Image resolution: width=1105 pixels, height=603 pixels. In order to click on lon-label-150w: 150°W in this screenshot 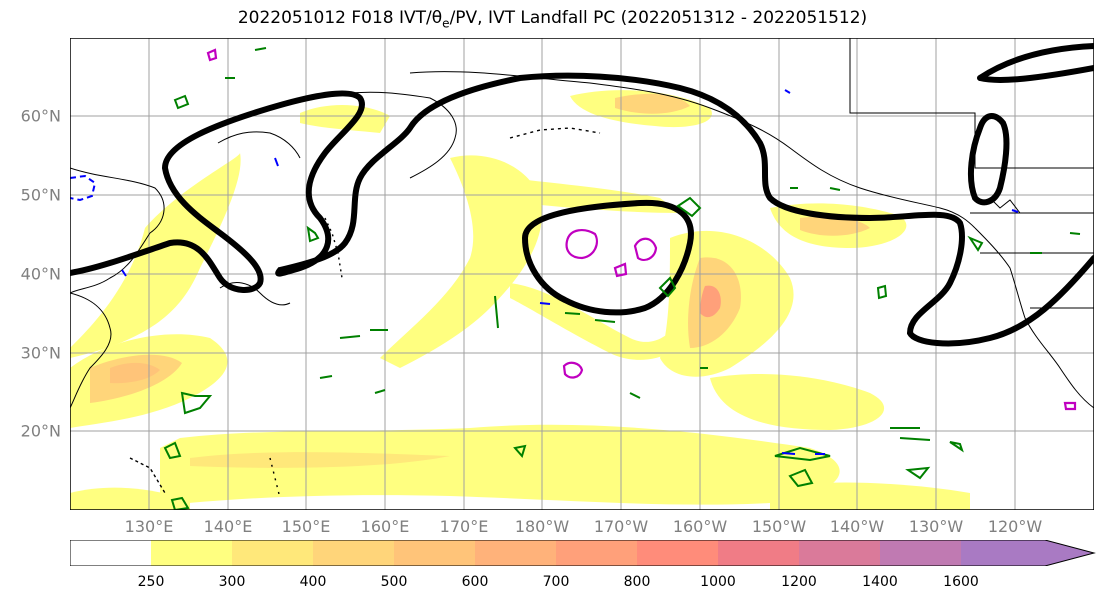, I will do `click(779, 526)`.